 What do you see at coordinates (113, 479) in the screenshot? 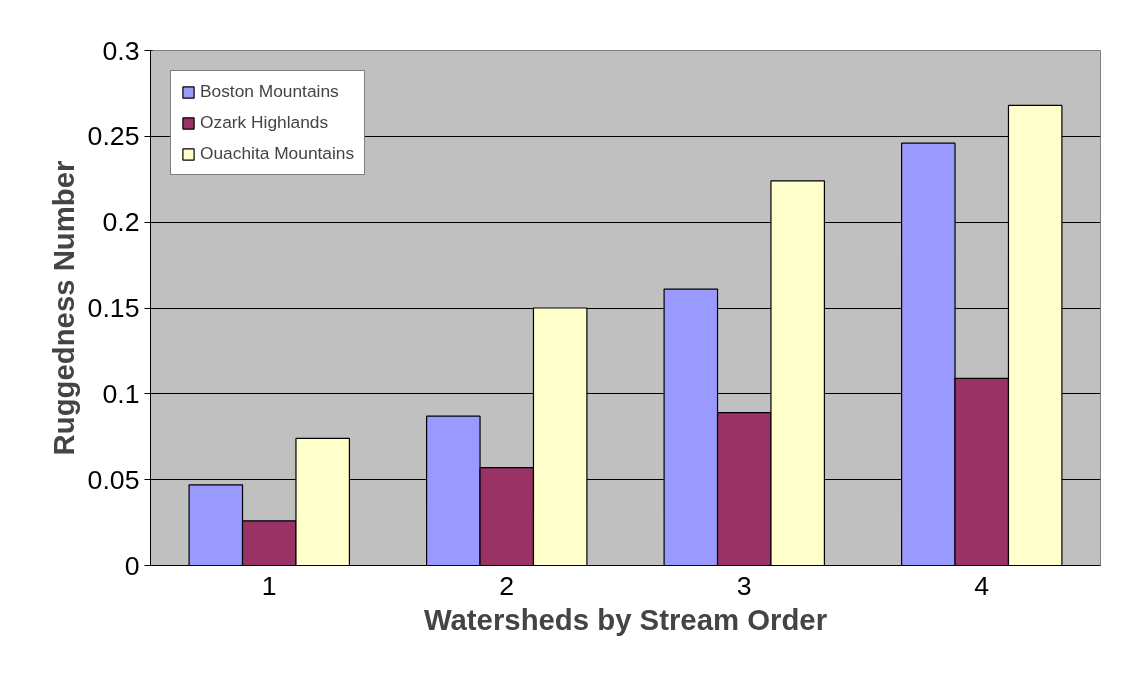
I see `y-tick-label: 0.05` at bounding box center [113, 479].